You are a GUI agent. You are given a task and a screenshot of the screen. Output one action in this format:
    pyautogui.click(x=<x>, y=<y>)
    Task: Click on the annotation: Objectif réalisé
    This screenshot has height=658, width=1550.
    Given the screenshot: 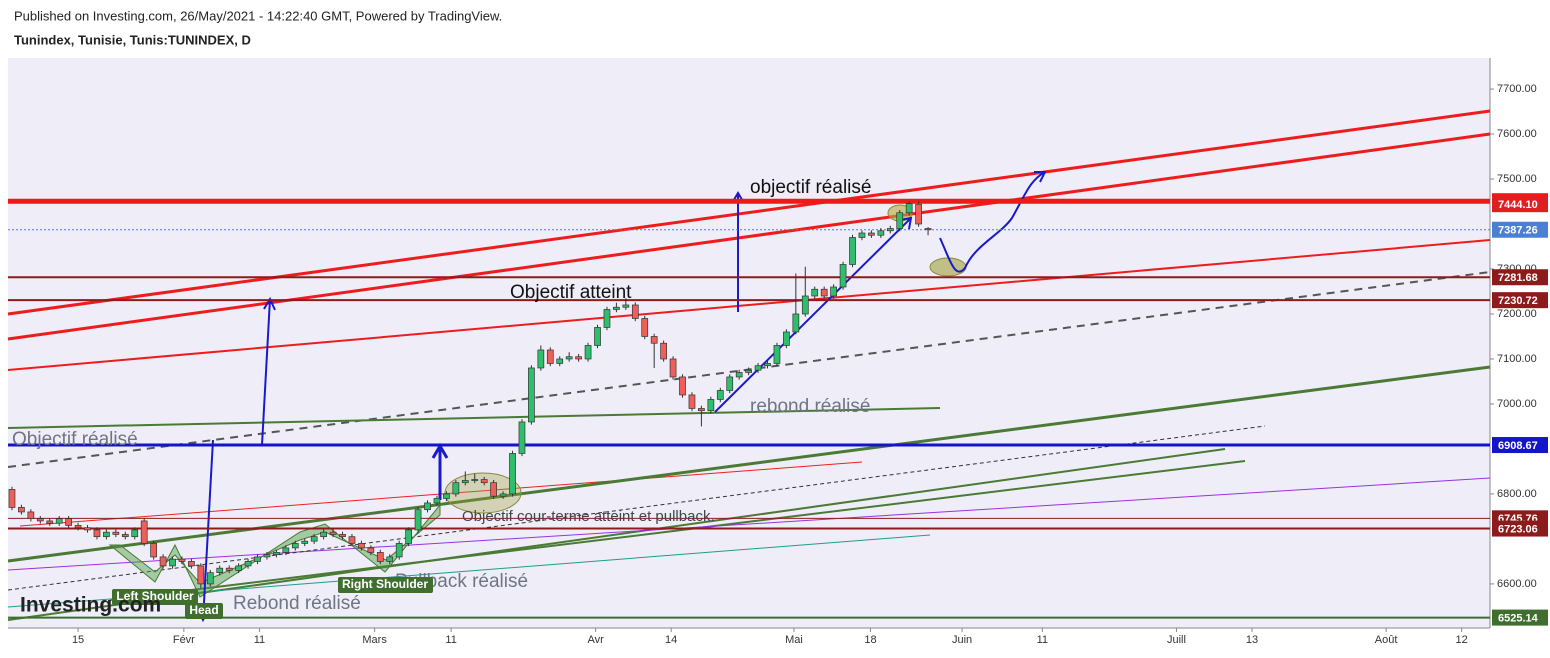 What is the action you would take?
    pyautogui.click(x=75, y=439)
    